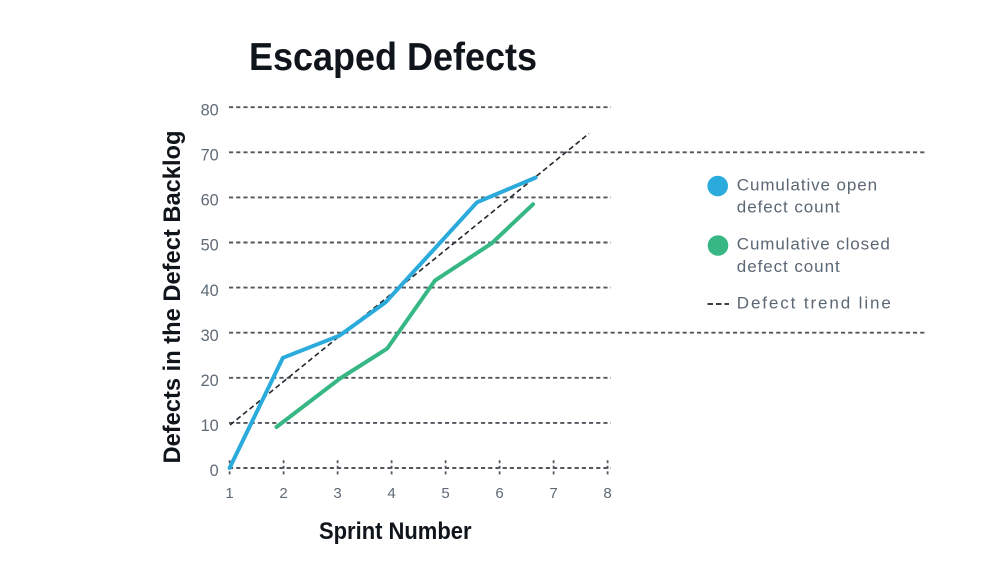  Describe the element at coordinates (445, 493) in the screenshot. I see `svg-text: 5` at that location.